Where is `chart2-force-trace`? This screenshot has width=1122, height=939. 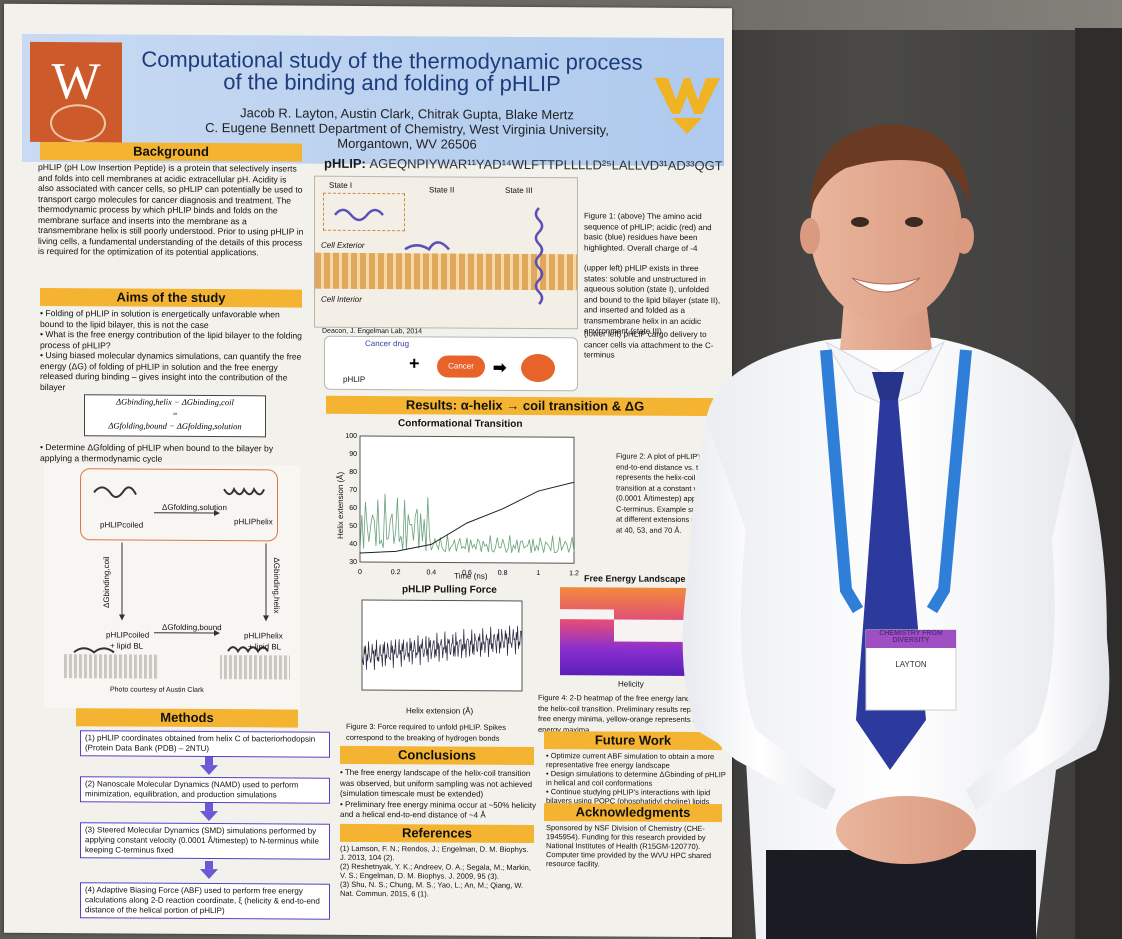 chart2-force-trace is located at coordinates (442, 648).